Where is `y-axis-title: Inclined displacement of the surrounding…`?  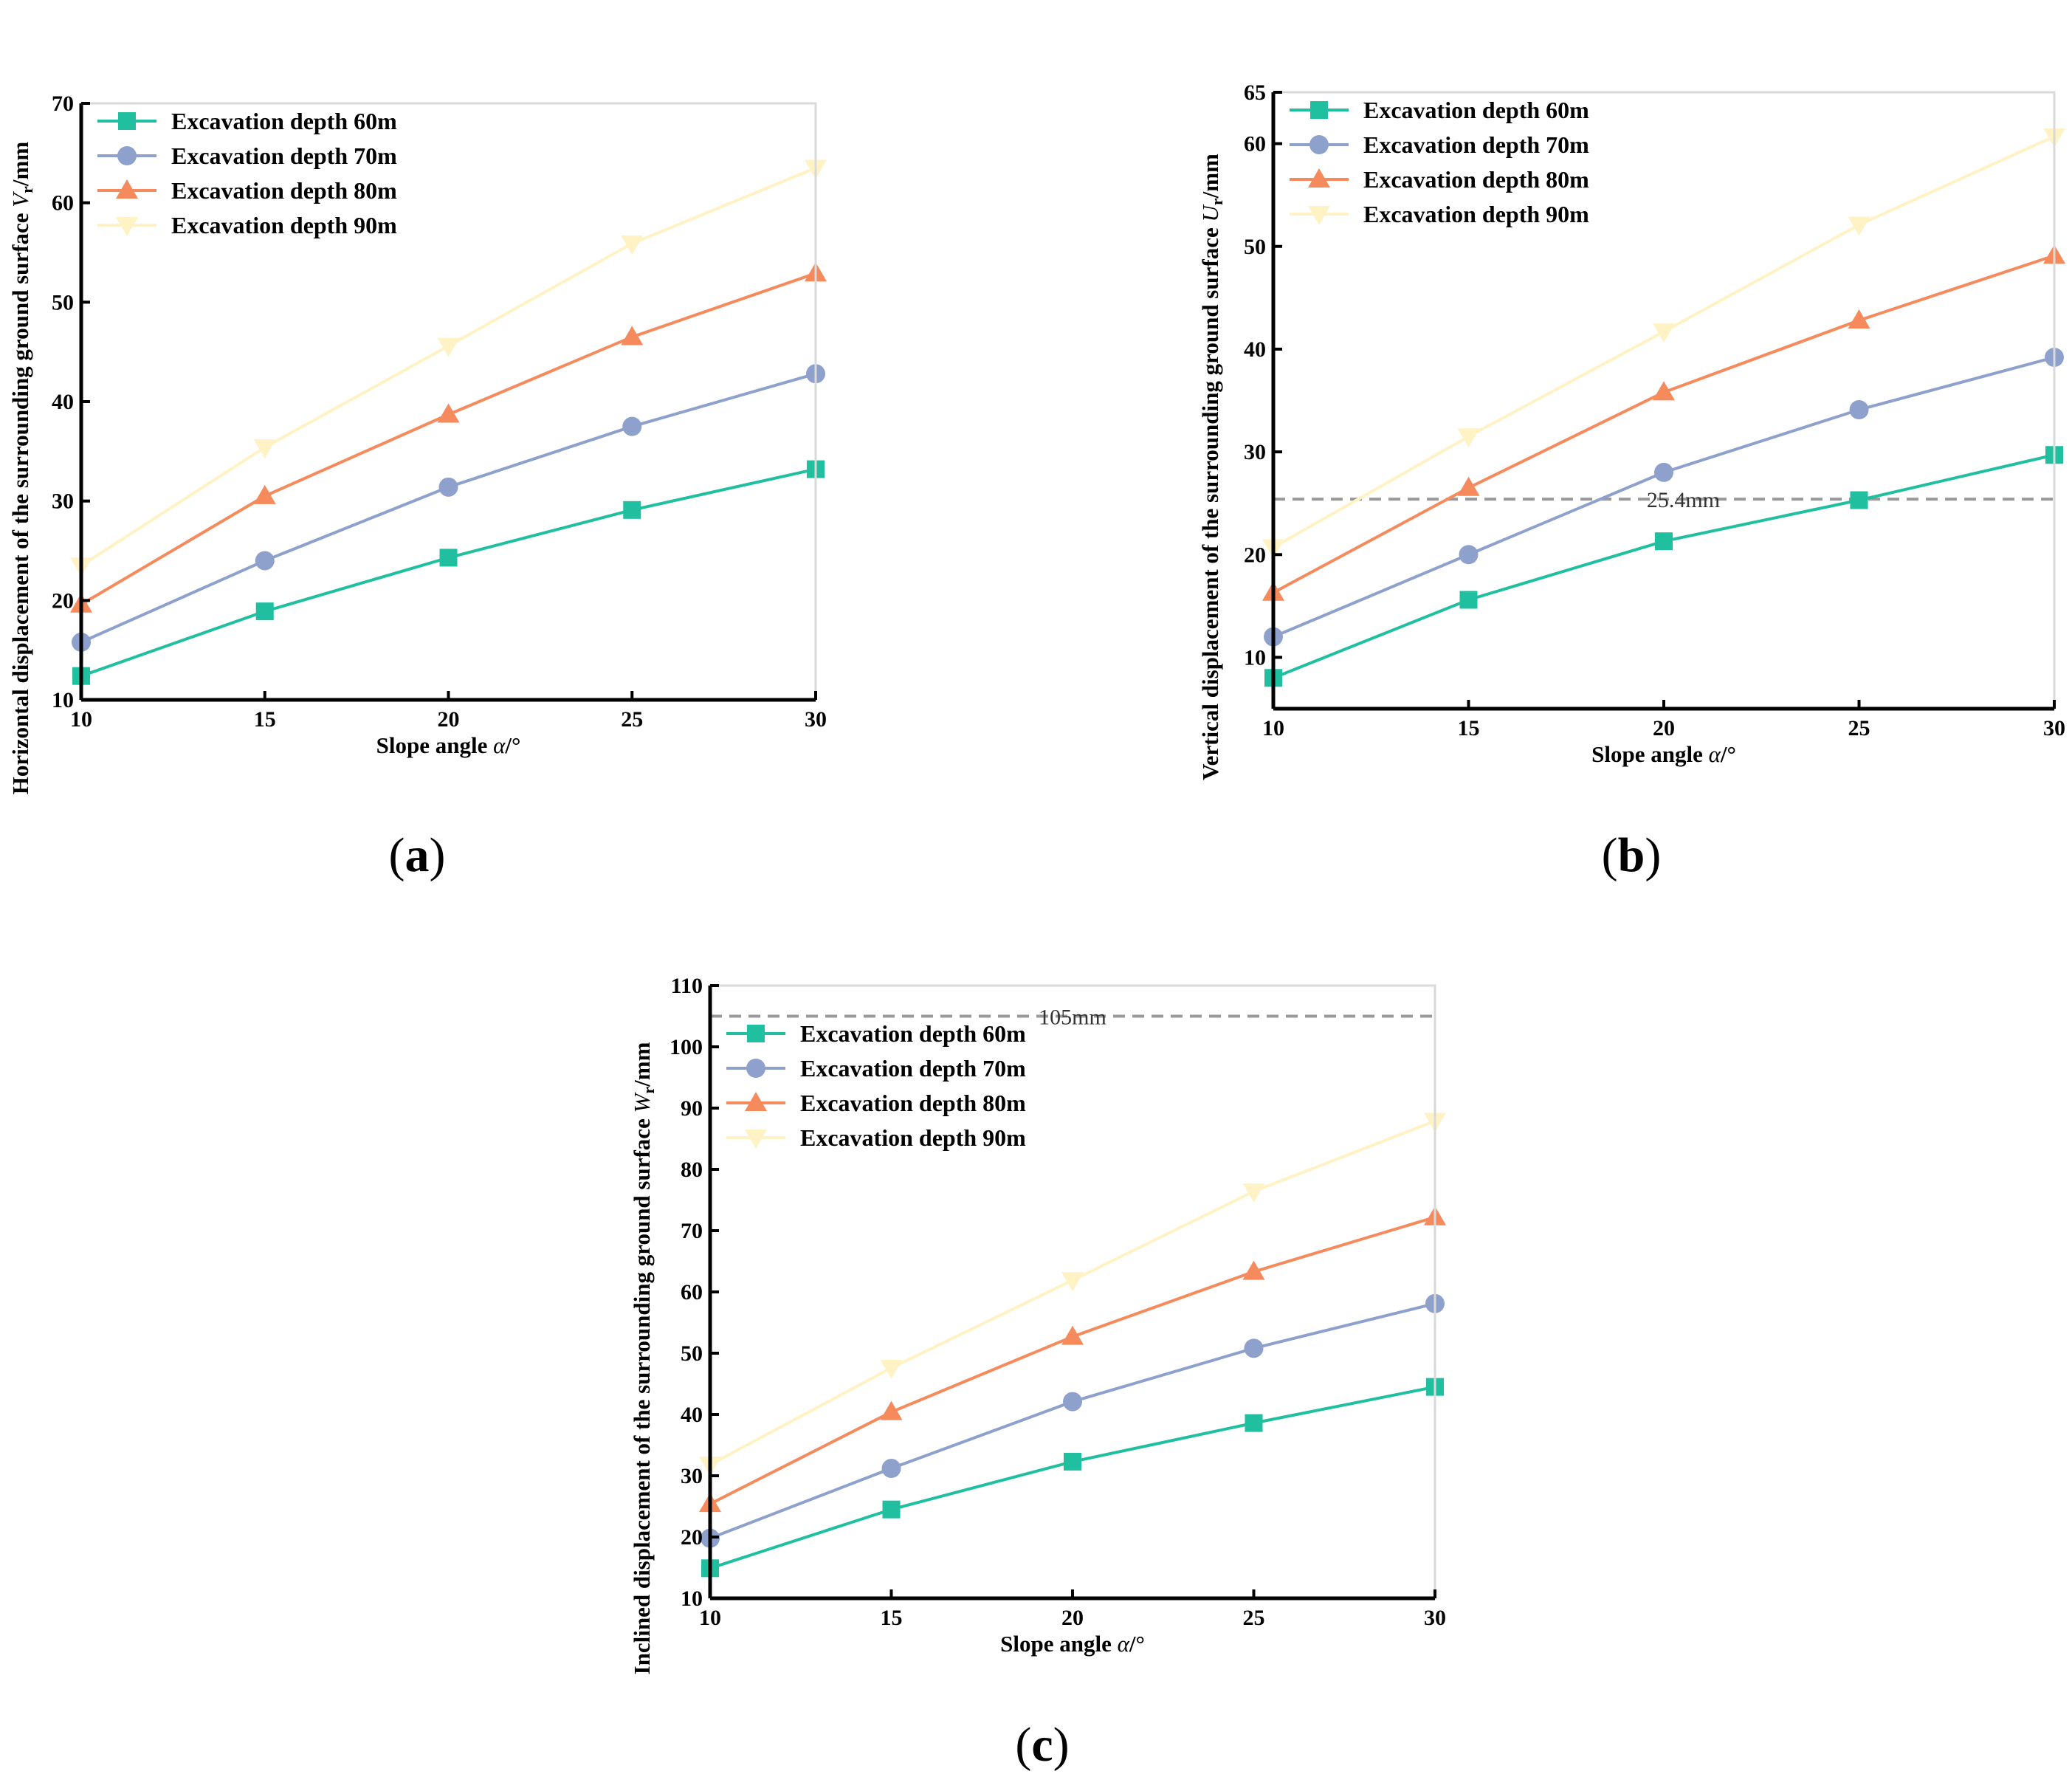 y-axis-title: Inclined displacement of the surrounding… is located at coordinates (643, 1358).